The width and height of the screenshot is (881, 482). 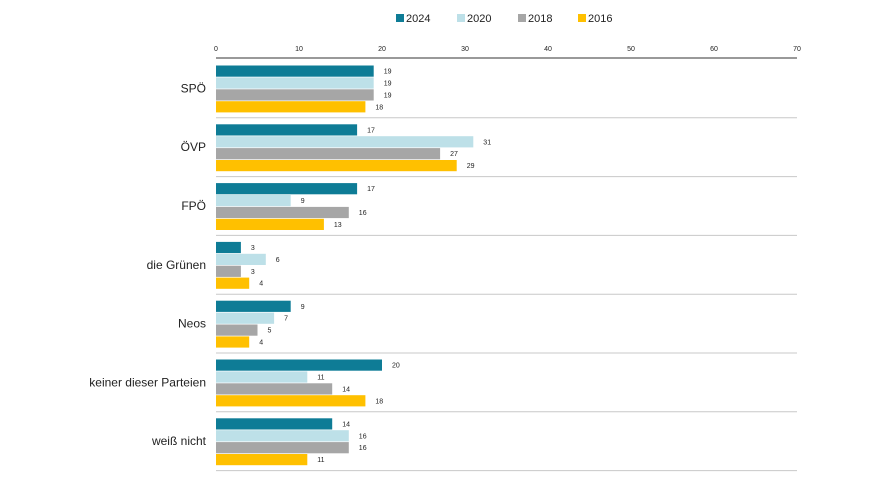 What do you see at coordinates (582, 18) in the screenshot?
I see `legend-swatch-2016` at bounding box center [582, 18].